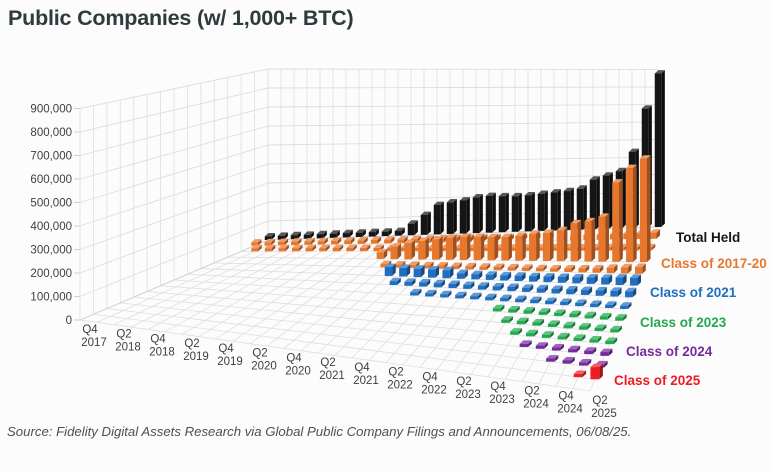 Image resolution: width=773 pixels, height=472 pixels. Describe the element at coordinates (128, 341) in the screenshot. I see `x-tick-label: Q2 2018` at that location.